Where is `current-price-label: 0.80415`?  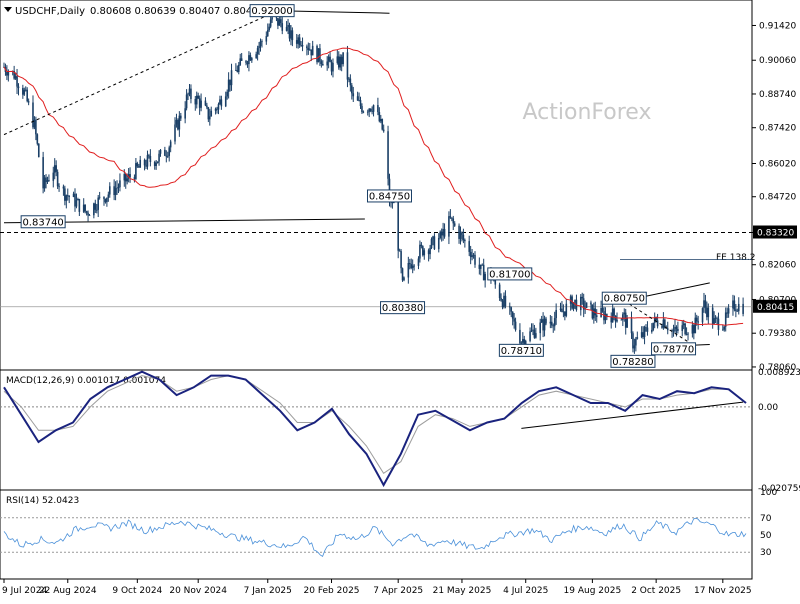
current-price-label: 0.80415 is located at coordinates (775, 308).